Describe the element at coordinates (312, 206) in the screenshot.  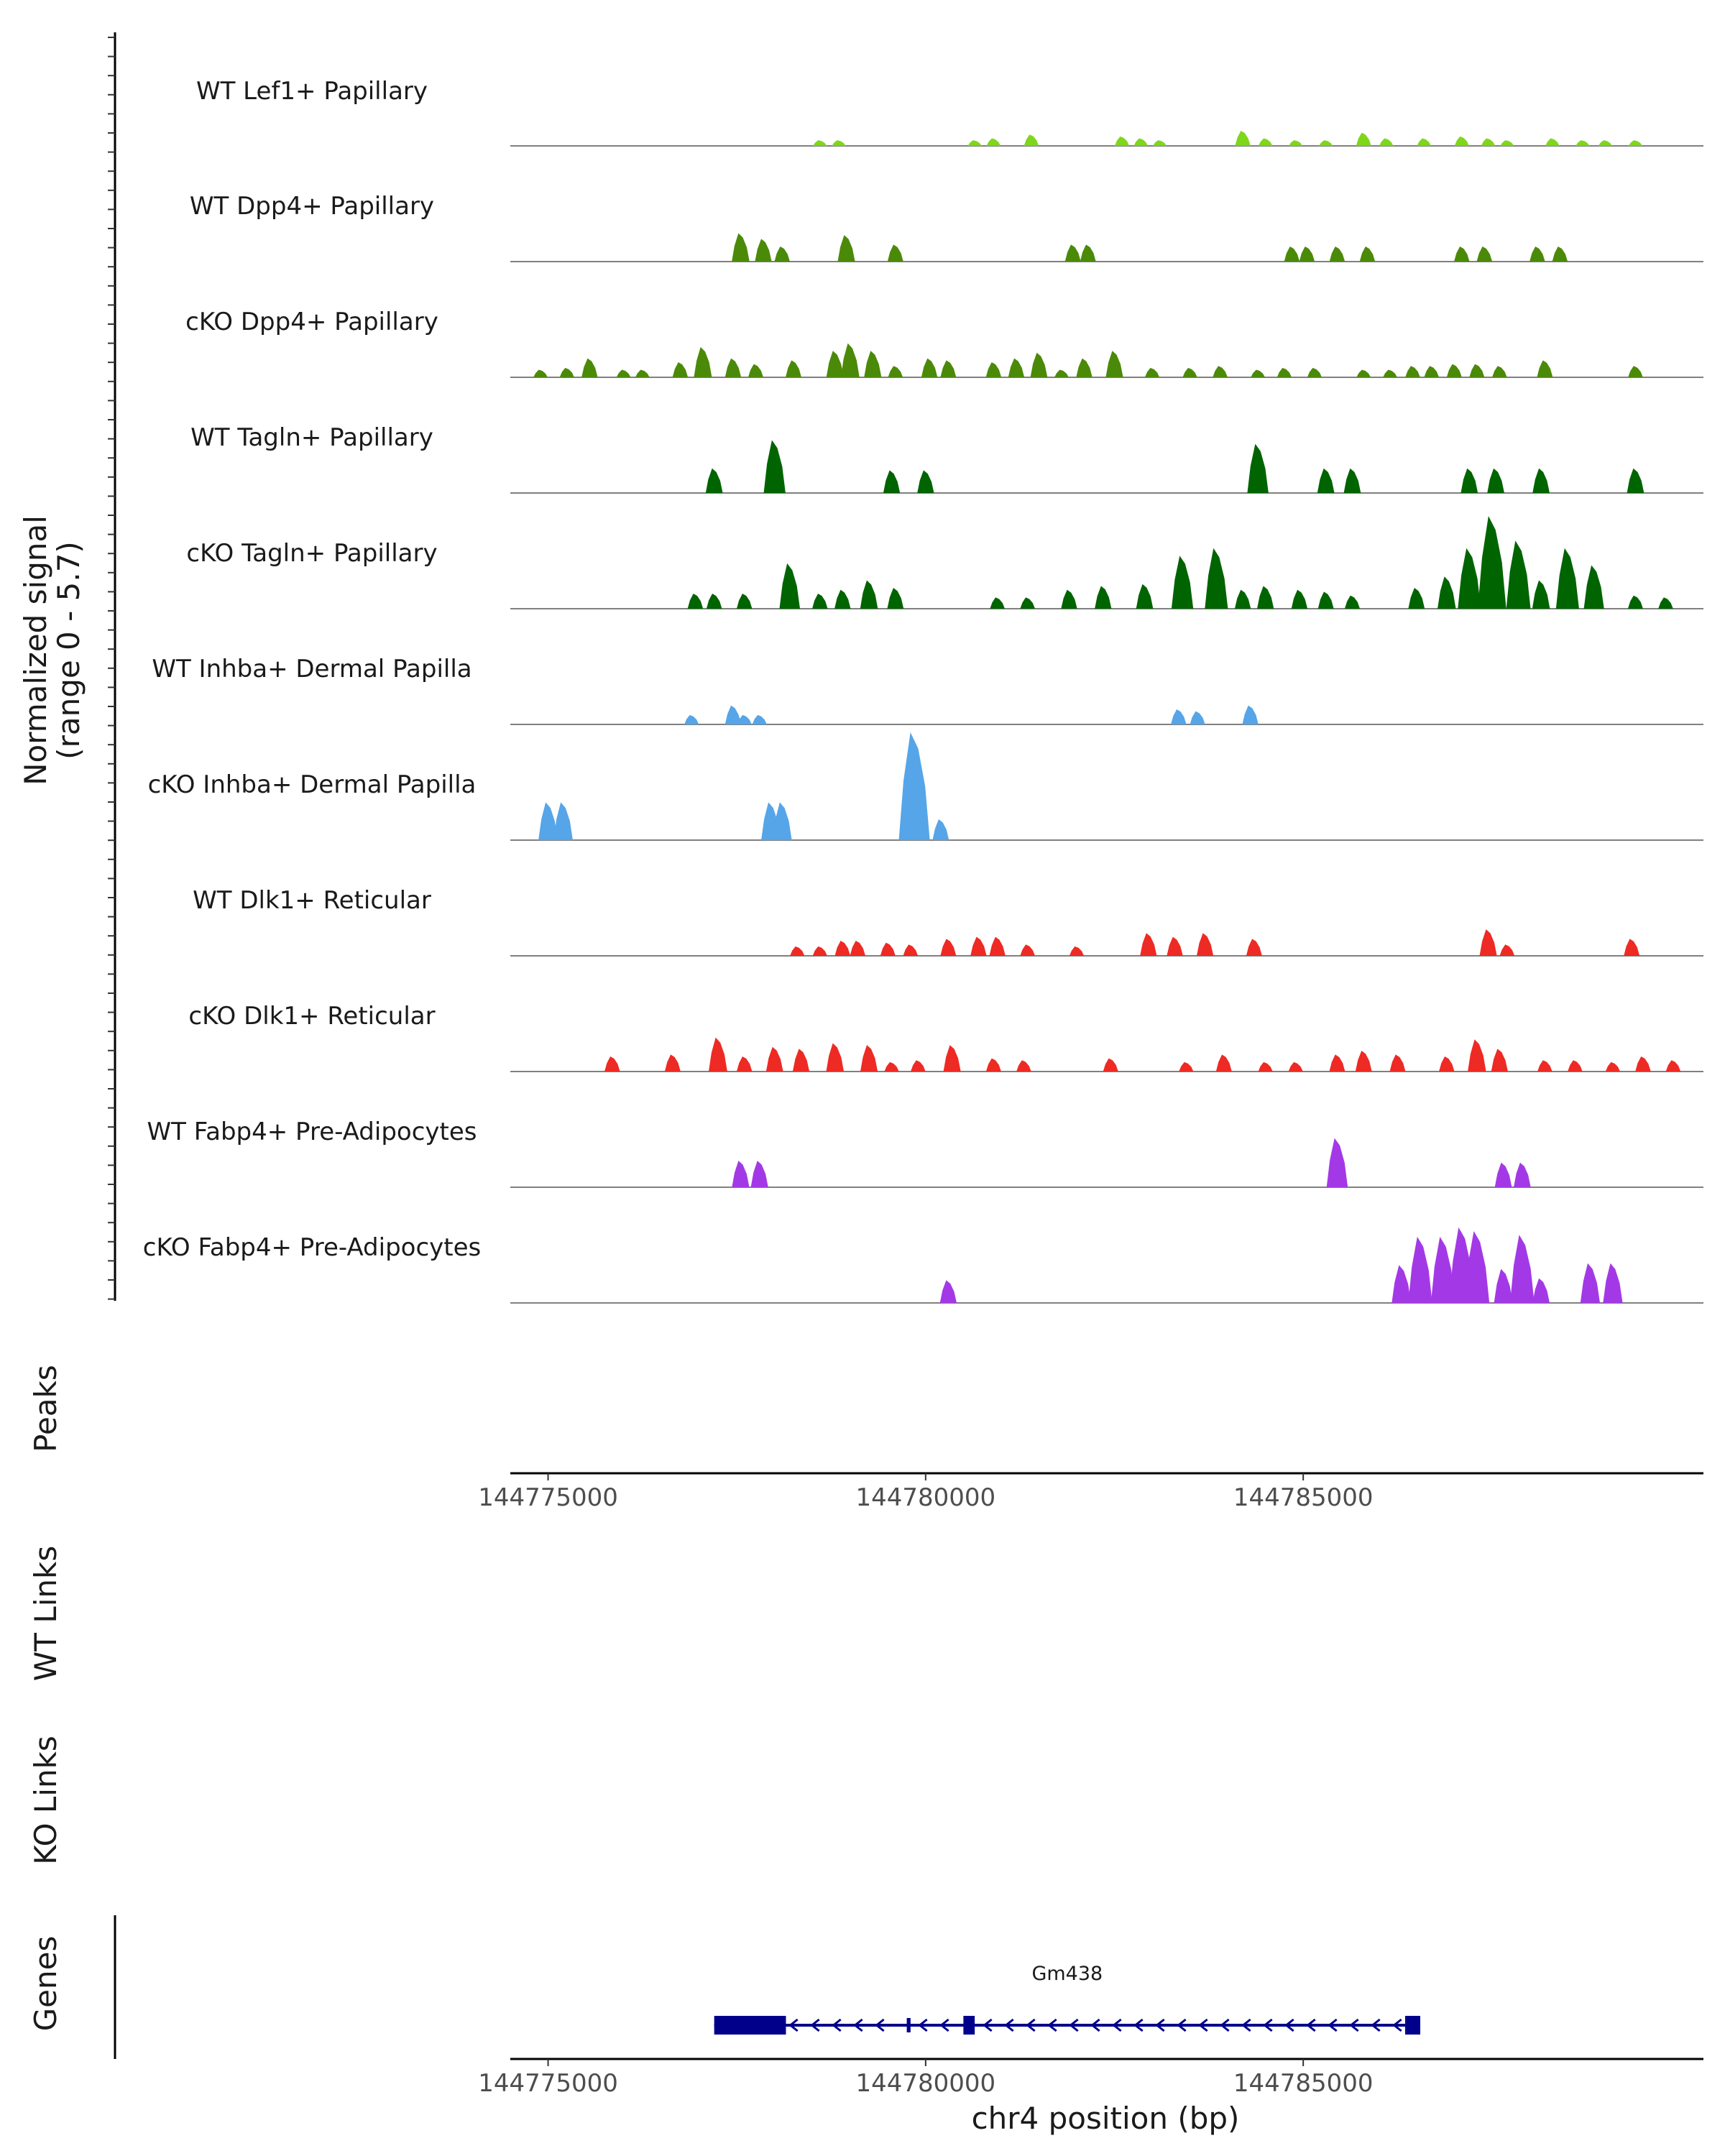
I see `track-label: WT Dpp4+ Papillary` at that location.